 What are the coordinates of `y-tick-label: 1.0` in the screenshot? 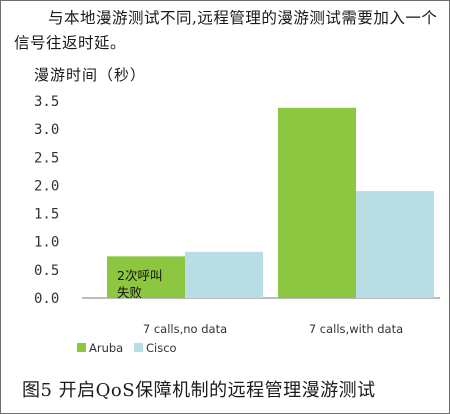 It's located at (46, 243).